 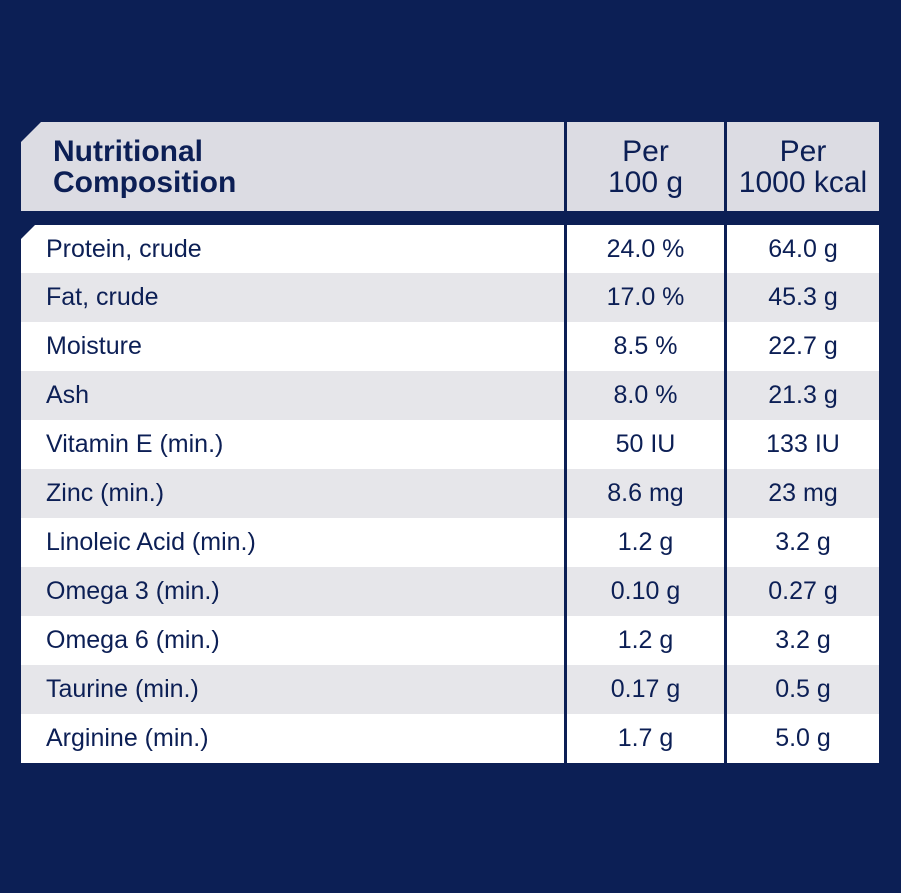 I want to click on nutrient-name-cell: Omega 6 (min.), so click(x=292, y=640).